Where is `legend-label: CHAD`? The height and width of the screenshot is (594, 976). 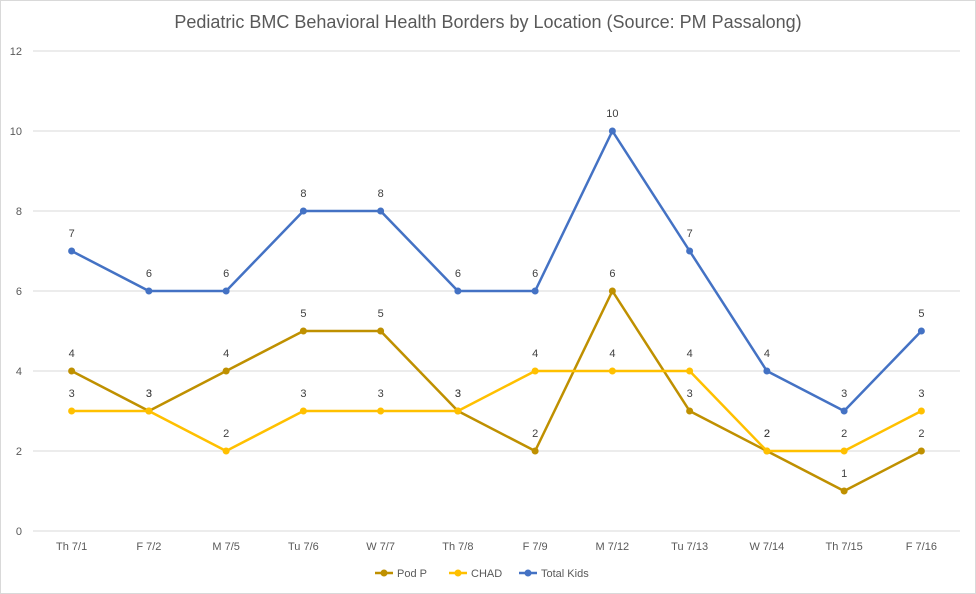 legend-label: CHAD is located at coordinates (486, 574).